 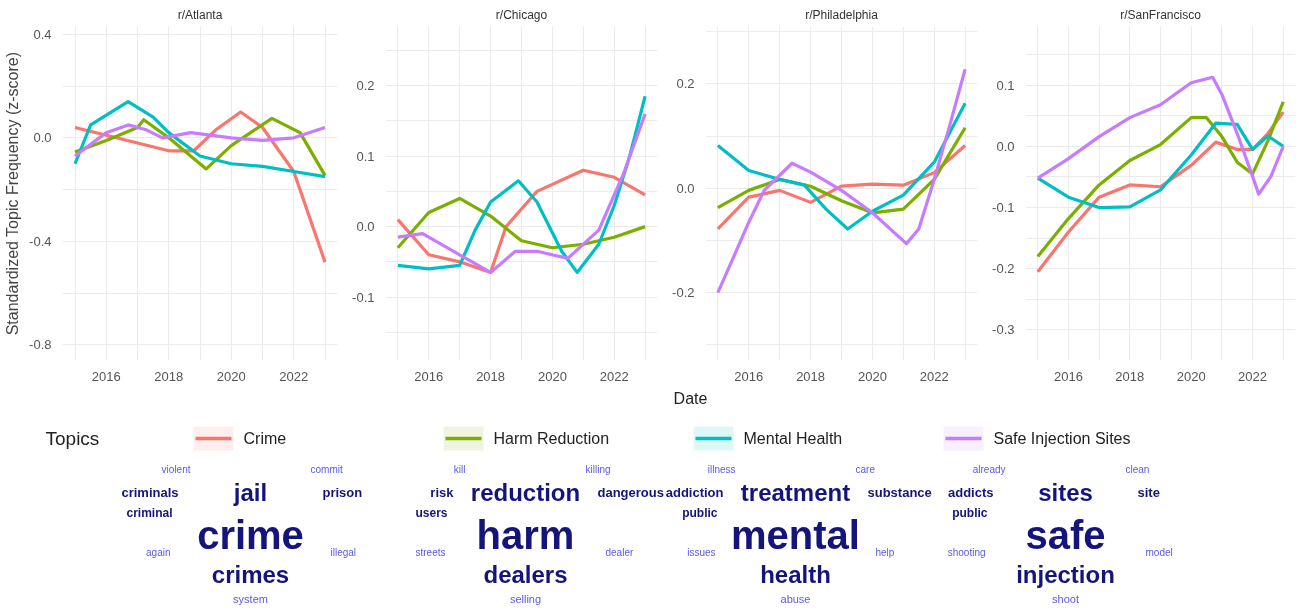 What do you see at coordinates (40, 345) in the screenshot?
I see `y-tick-label: -0.8` at bounding box center [40, 345].